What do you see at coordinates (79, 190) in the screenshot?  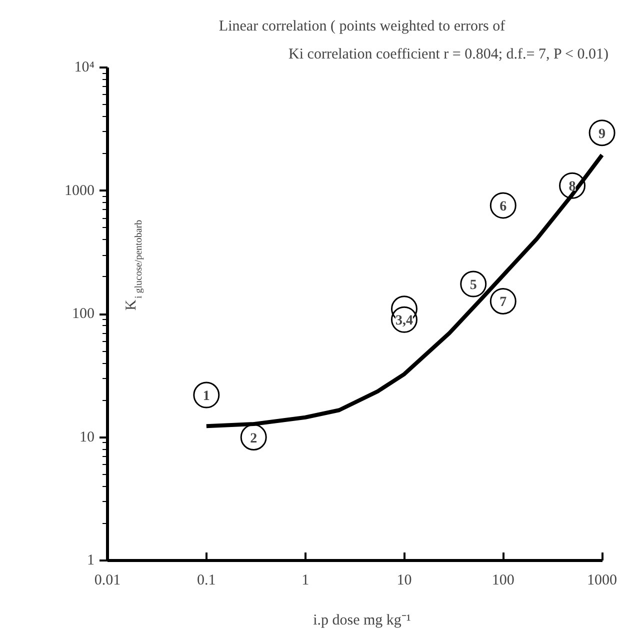 I see `y-tick-label: 1000` at bounding box center [79, 190].